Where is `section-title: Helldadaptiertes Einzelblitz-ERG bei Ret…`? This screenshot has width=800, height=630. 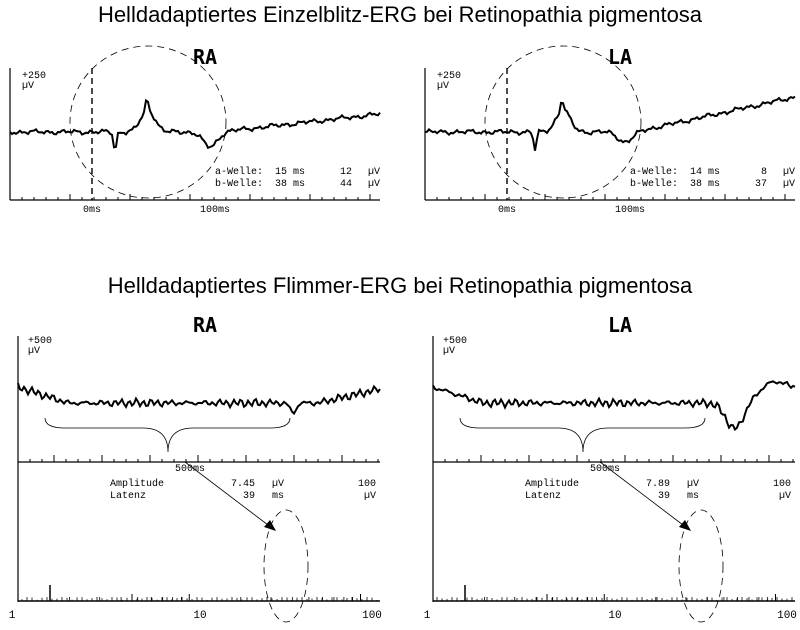 section-title: Helldadaptiertes Einzelblitz-ERG bei Ret… is located at coordinates (400, 14).